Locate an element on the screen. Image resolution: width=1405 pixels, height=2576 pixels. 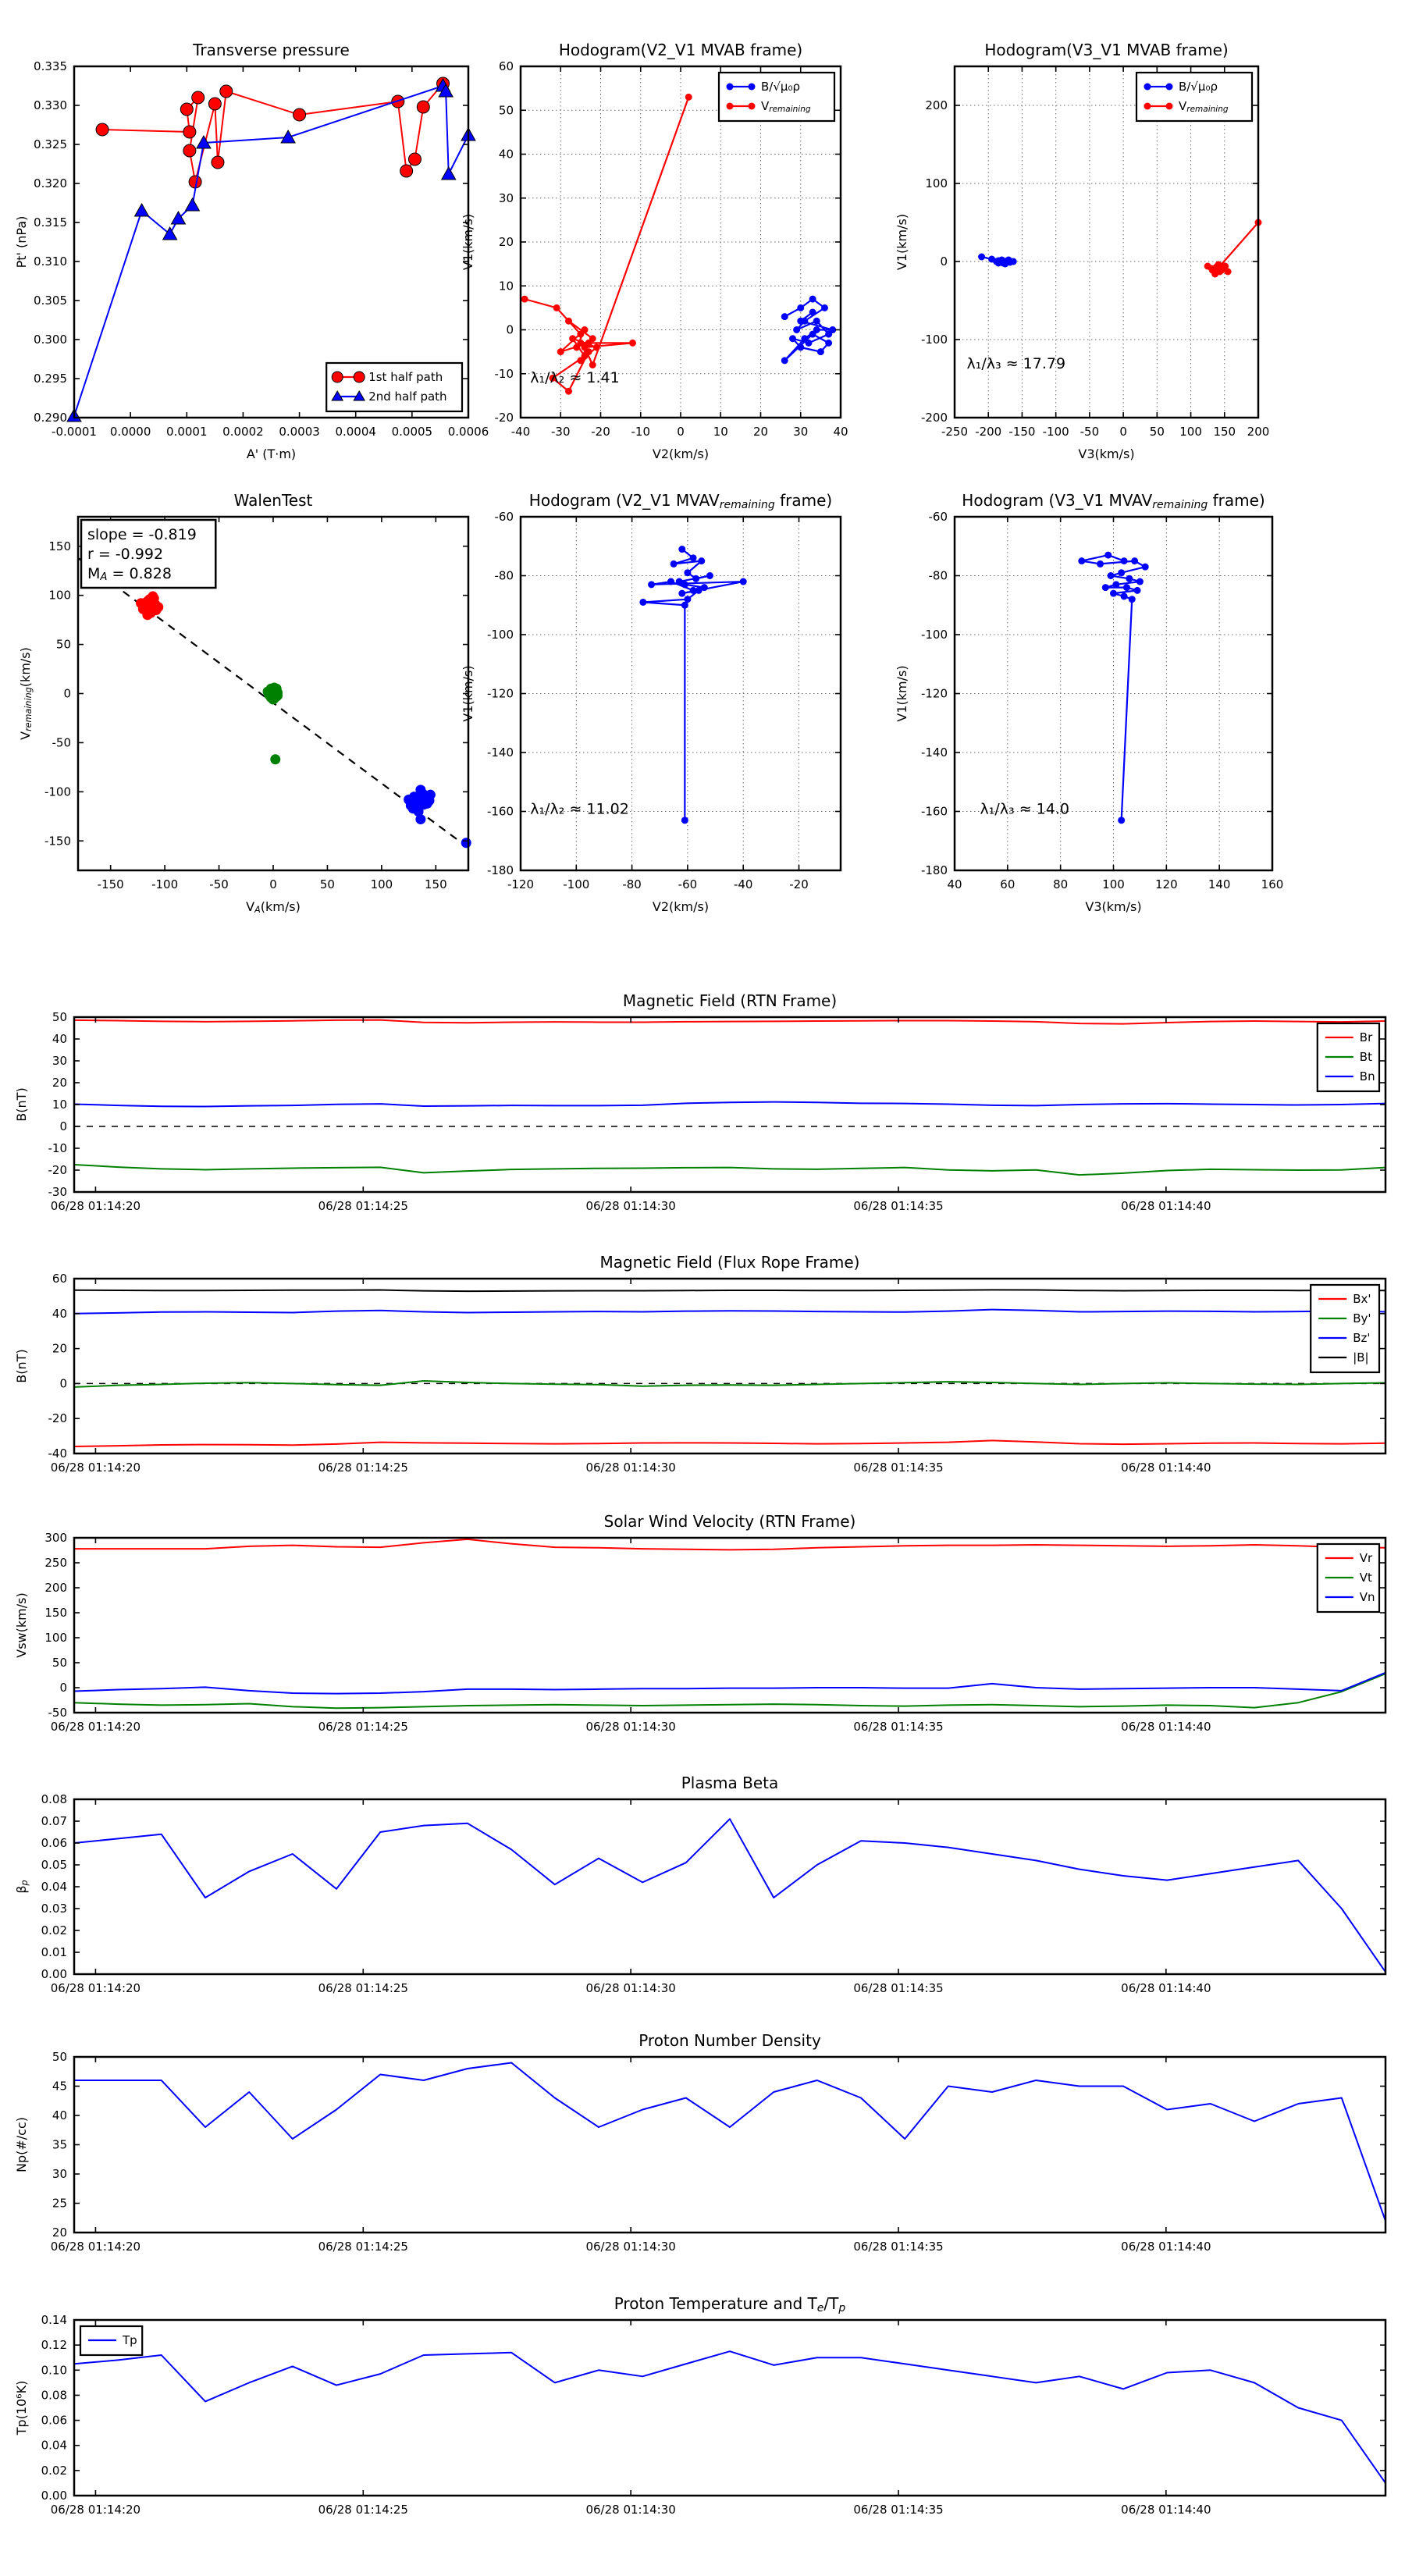
svg-text: Vremaining is located at coordinates (1204, 106).